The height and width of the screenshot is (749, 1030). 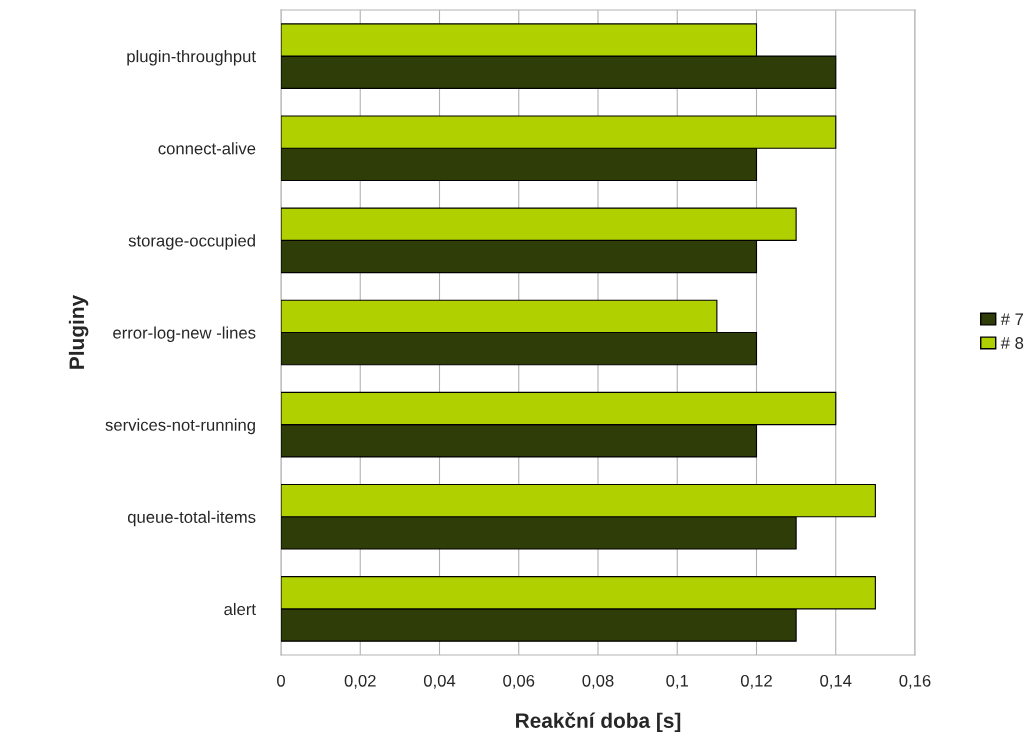 What do you see at coordinates (677, 681) in the screenshot?
I see `x-tick-label: 0,1` at bounding box center [677, 681].